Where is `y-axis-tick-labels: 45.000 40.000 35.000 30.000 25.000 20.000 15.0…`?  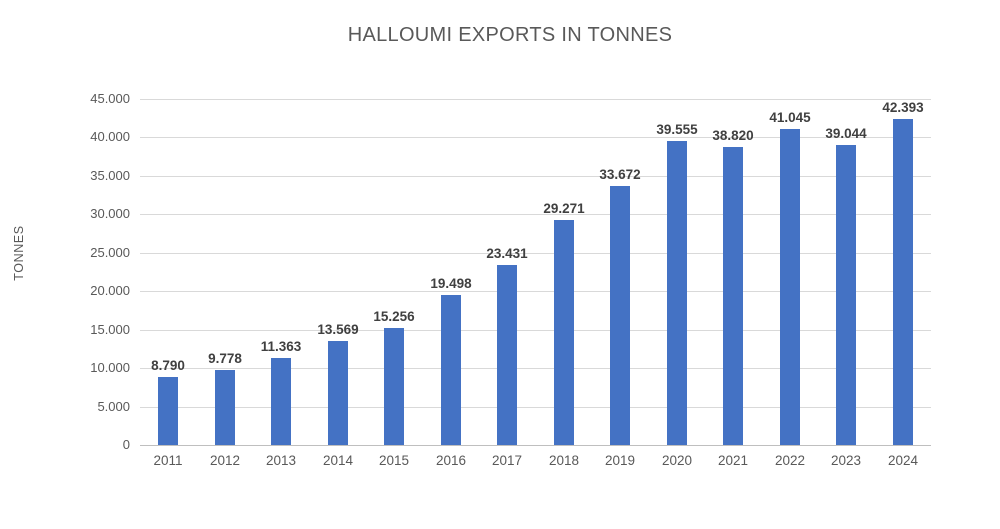
y-axis-tick-labels: 45.000 40.000 35.000 30.000 25.000 20.000 15.0… is located at coordinates (65, 271).